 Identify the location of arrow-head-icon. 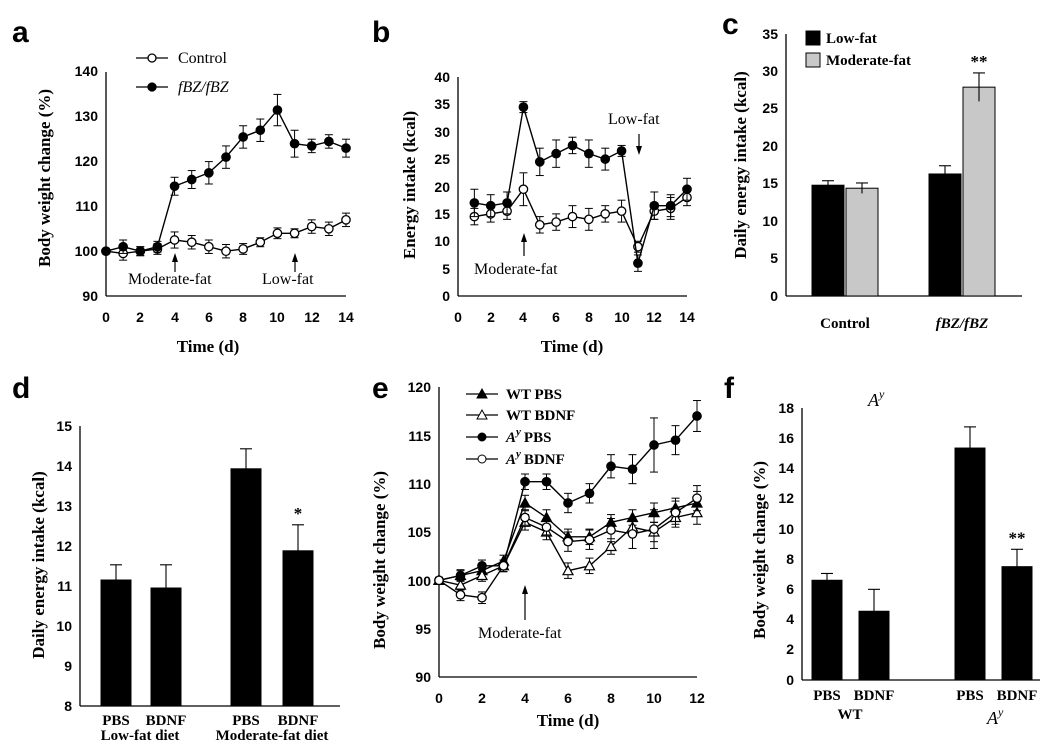
(639, 150).